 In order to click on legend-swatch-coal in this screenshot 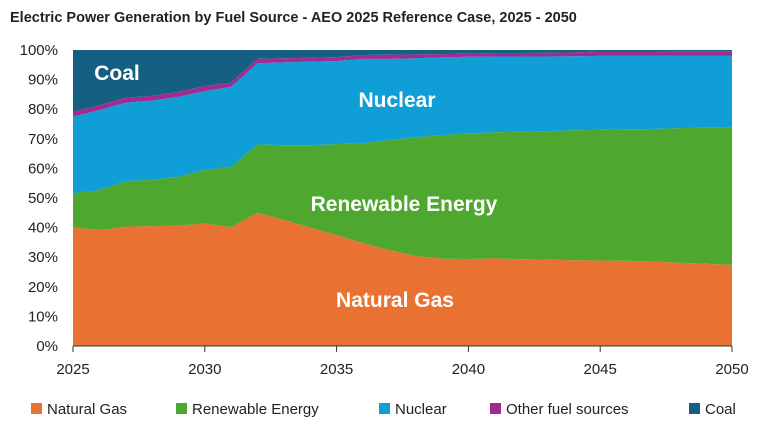, I will do `click(694, 408)`.